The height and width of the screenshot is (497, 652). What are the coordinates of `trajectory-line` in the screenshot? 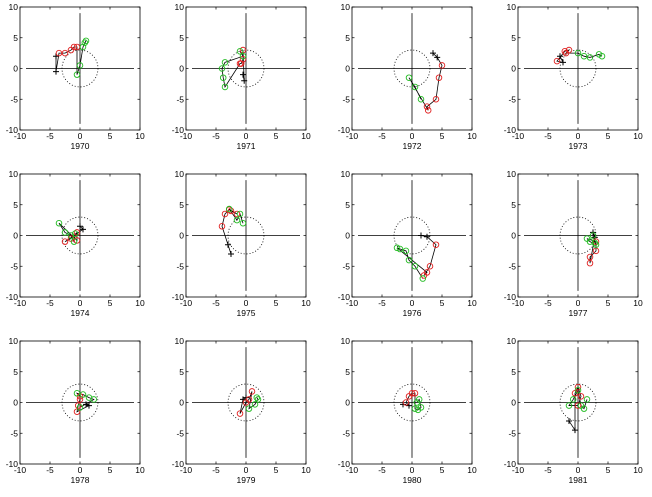 It's located at (578, 409).